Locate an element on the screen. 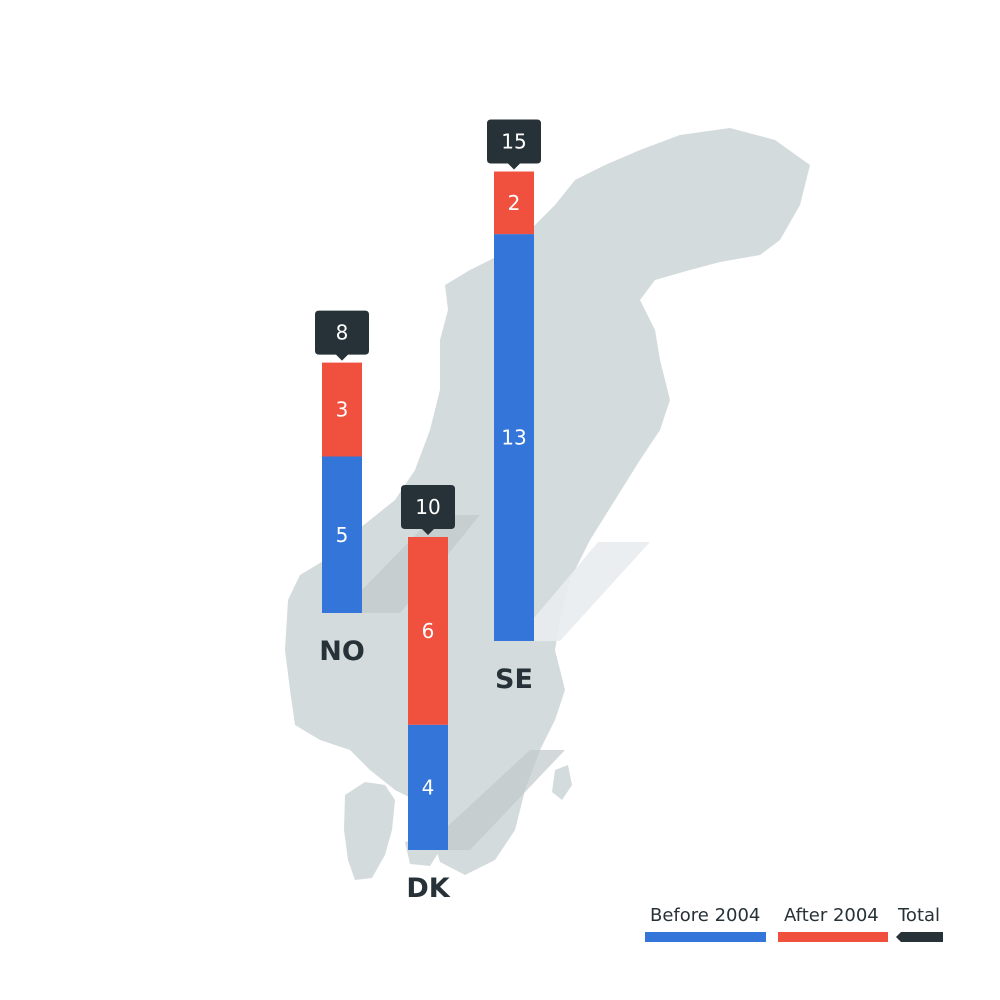 The height and width of the screenshot is (1000, 1000). bar-value-label-dk-after: 6 is located at coordinates (428, 631).